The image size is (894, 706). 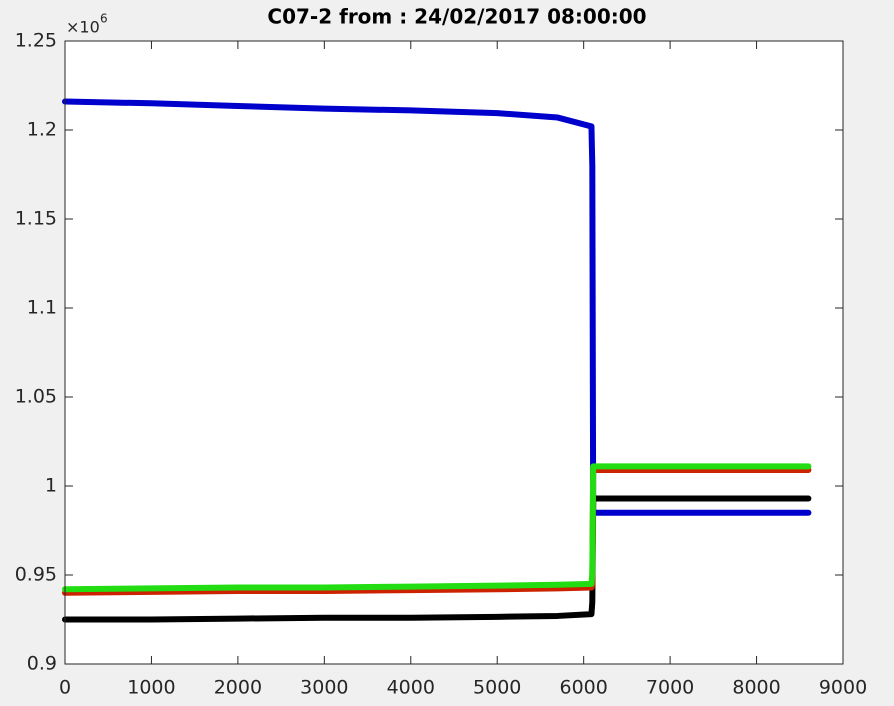 I want to click on x-tick-label: 2000, so click(x=238, y=688).